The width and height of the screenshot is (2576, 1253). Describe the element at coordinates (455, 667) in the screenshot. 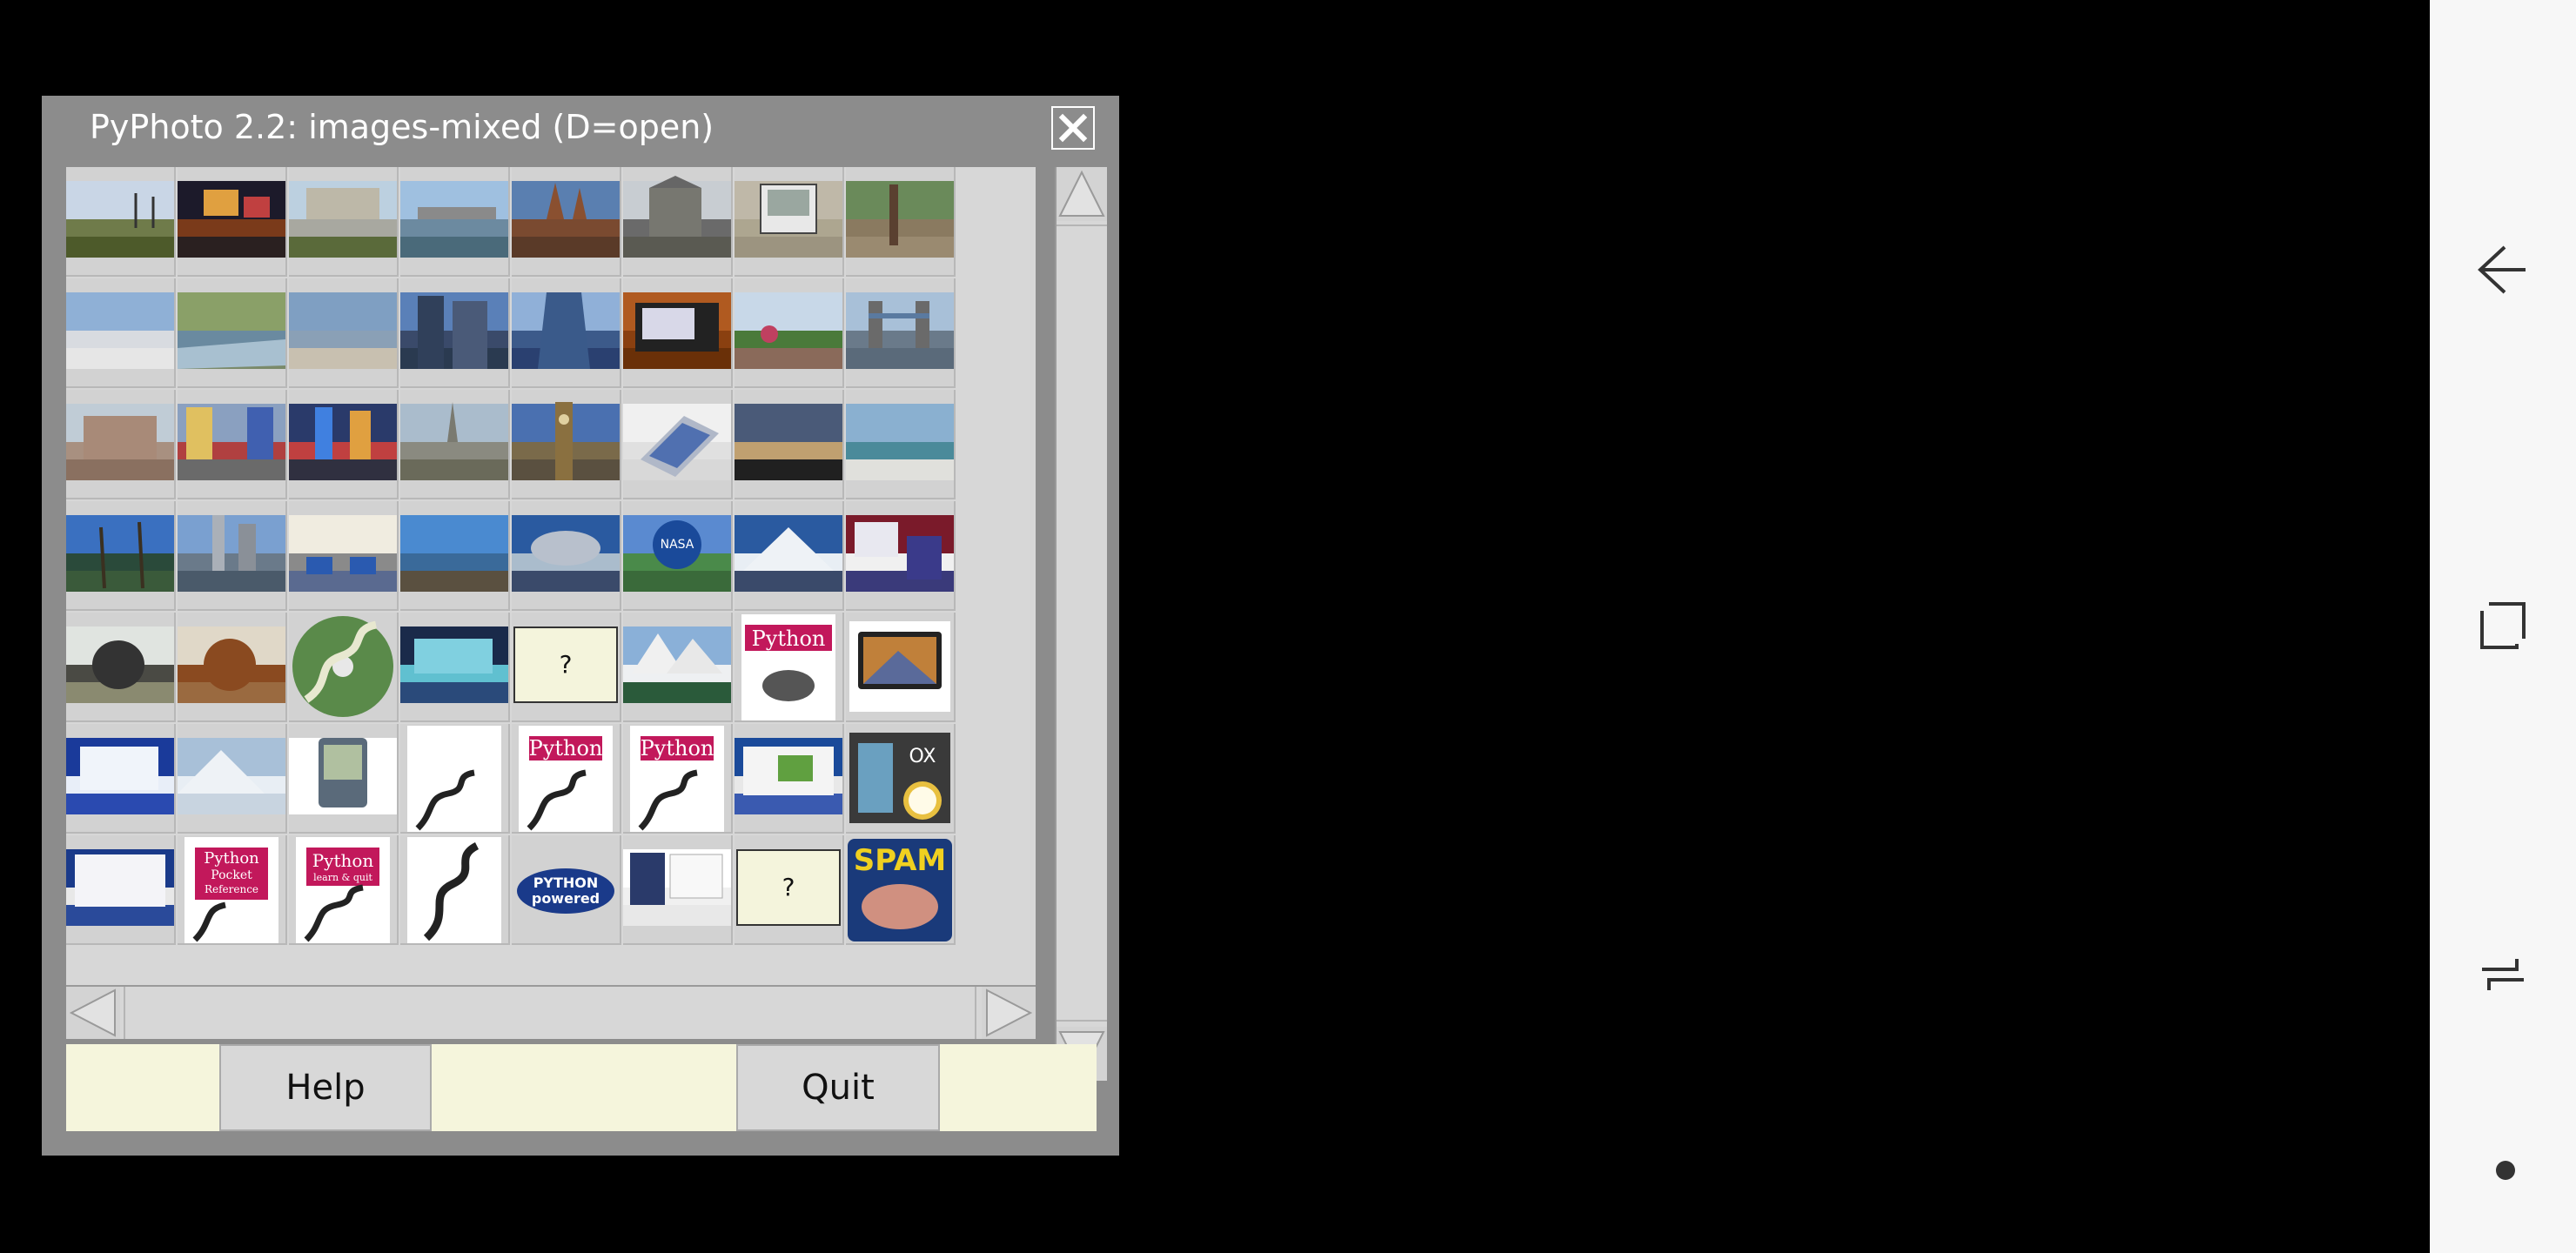

I see `thumbnail-desktop-screen` at that location.